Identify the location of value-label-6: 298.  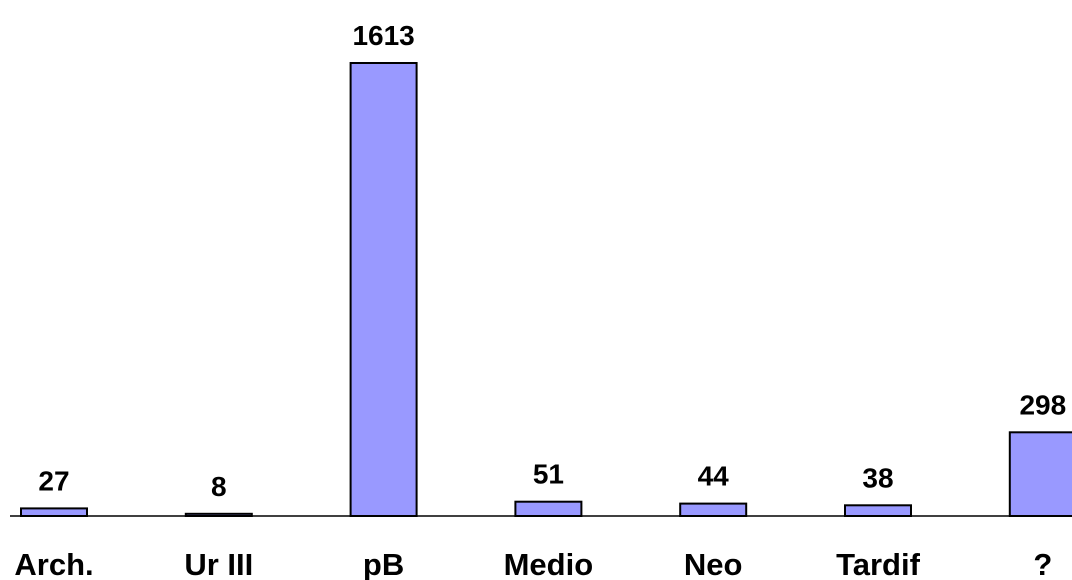
(1042, 404).